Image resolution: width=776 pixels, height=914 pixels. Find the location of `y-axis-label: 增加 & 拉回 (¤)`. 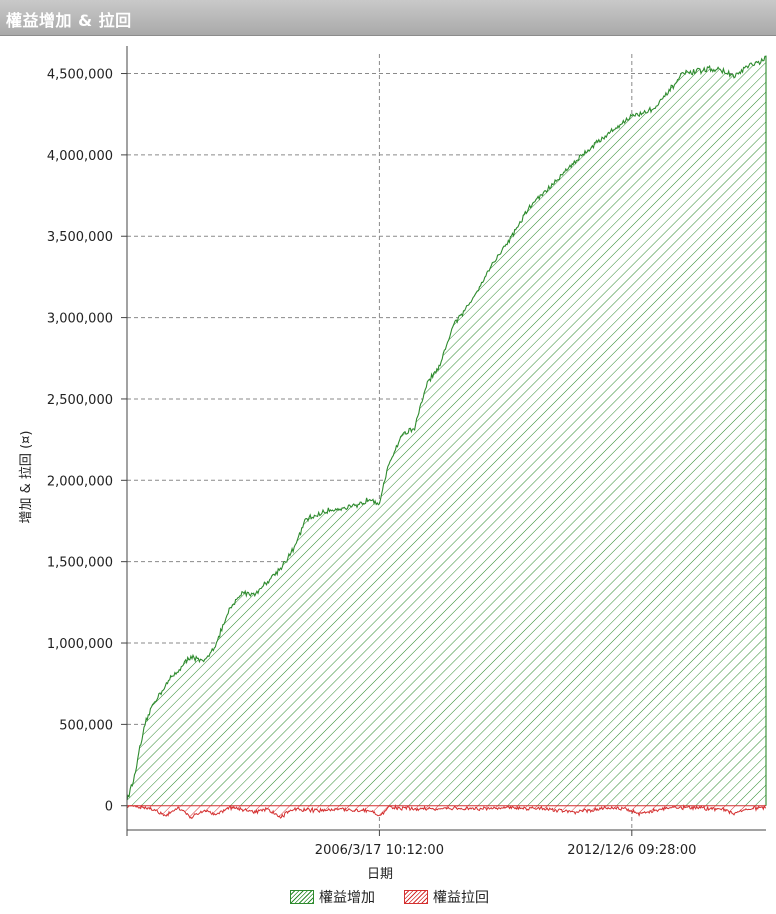

y-axis-label: 增加 & 拉回 (¤) is located at coordinates (26, 477).